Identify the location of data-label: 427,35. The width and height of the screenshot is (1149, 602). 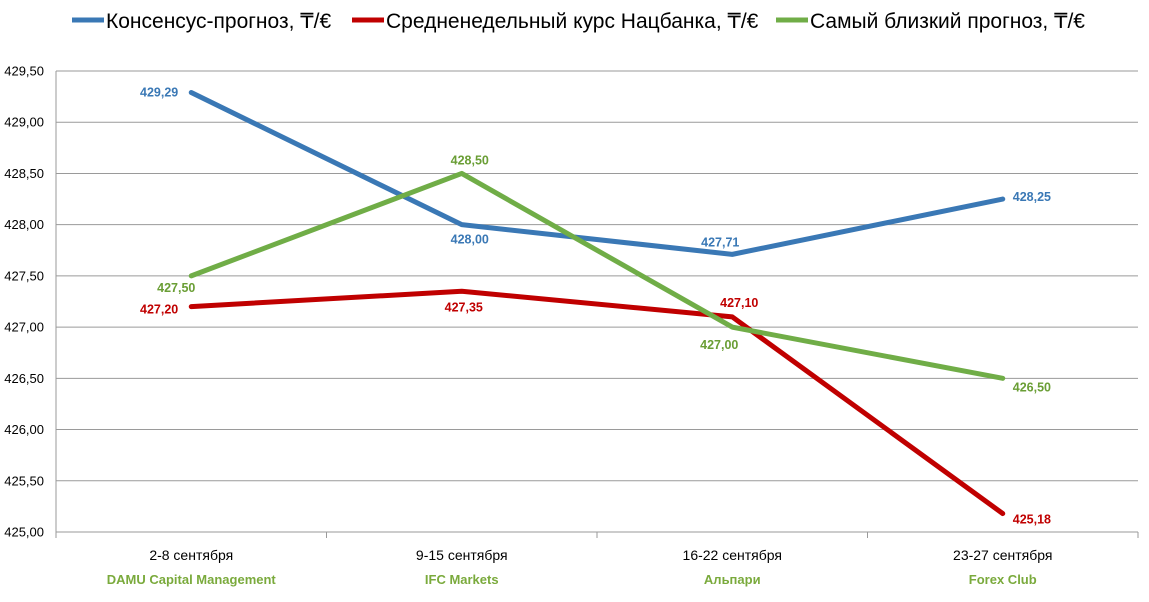
(464, 307).